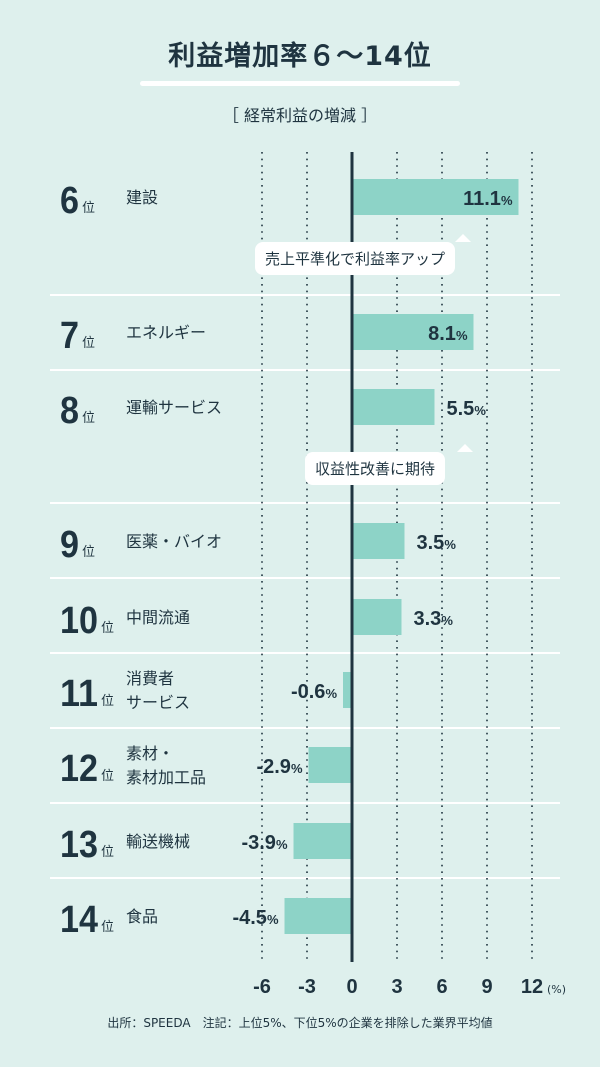  Describe the element at coordinates (532, 987) in the screenshot. I see `x-tick-label: 12` at that location.